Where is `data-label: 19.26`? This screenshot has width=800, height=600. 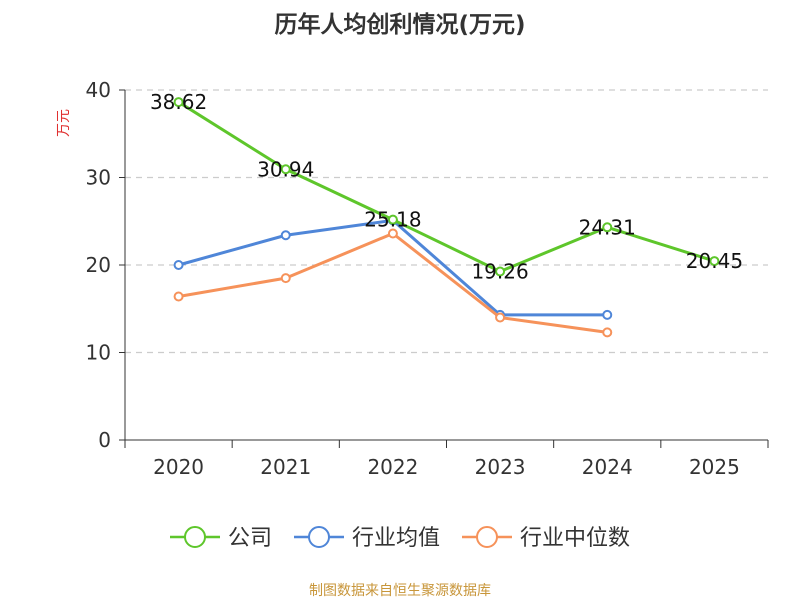 data-label: 19.26 is located at coordinates (499, 271).